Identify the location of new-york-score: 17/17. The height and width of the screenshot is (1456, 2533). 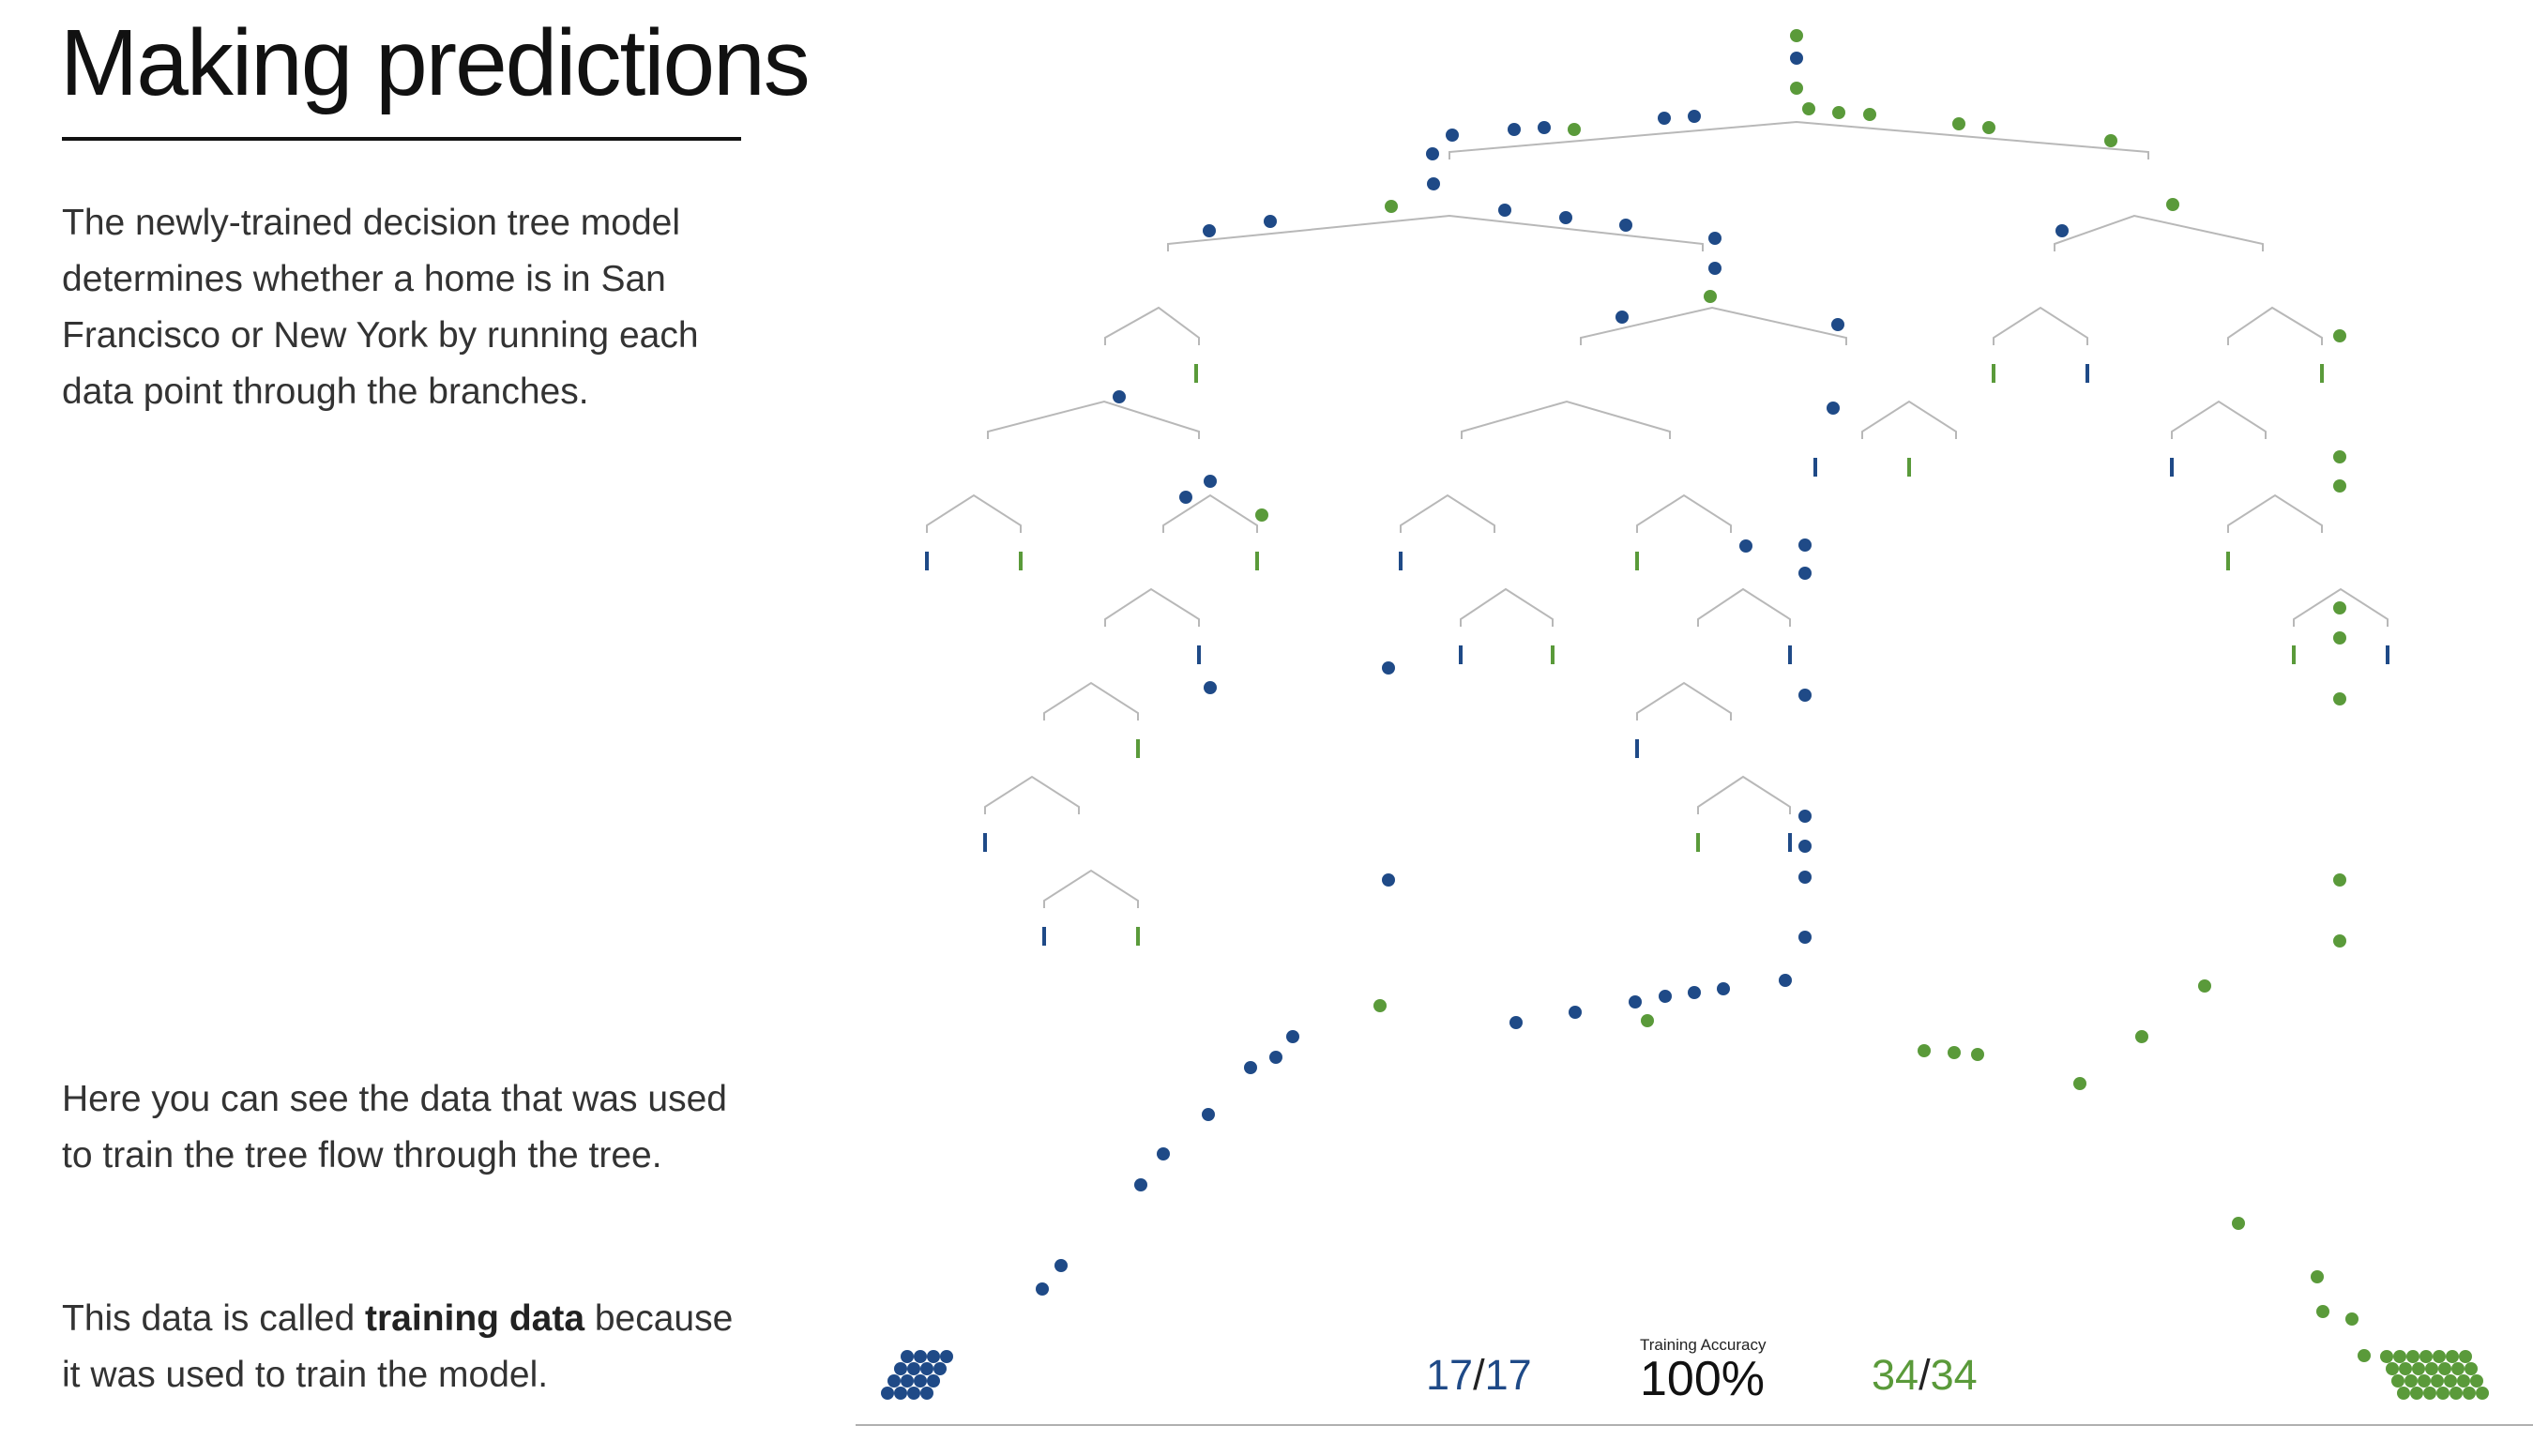
(1479, 1375).